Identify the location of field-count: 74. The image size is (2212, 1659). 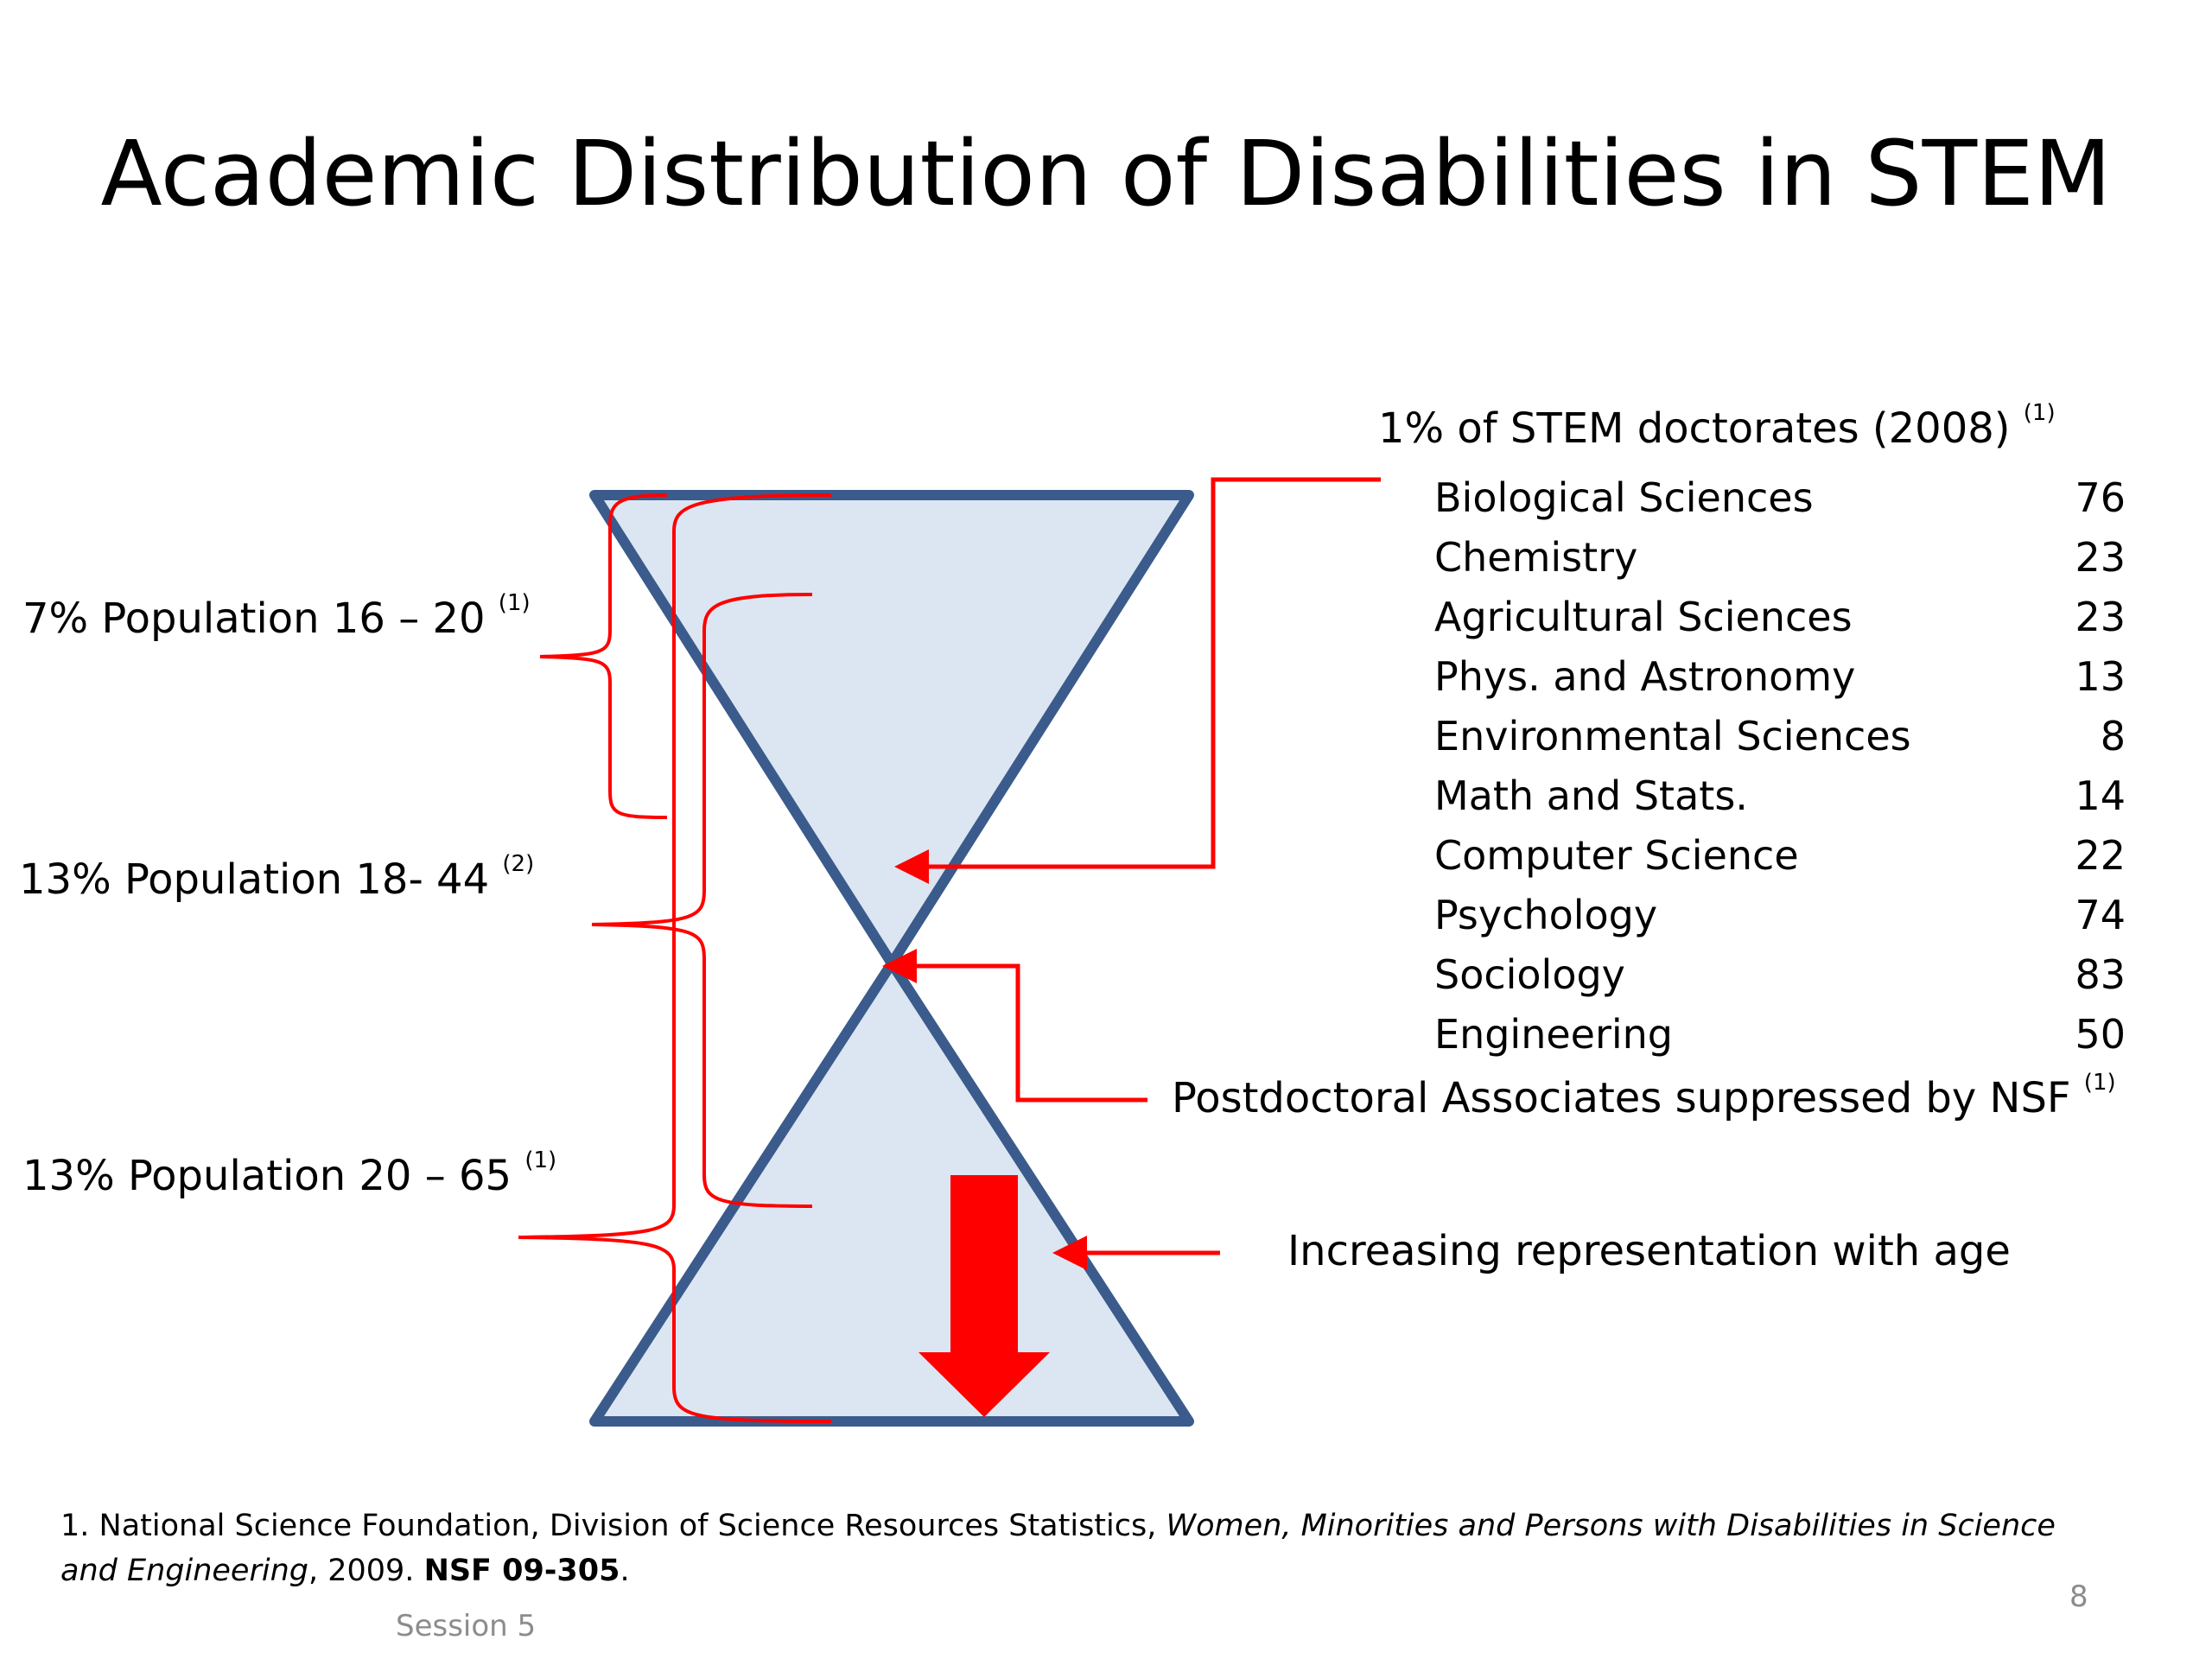
(2100, 915).